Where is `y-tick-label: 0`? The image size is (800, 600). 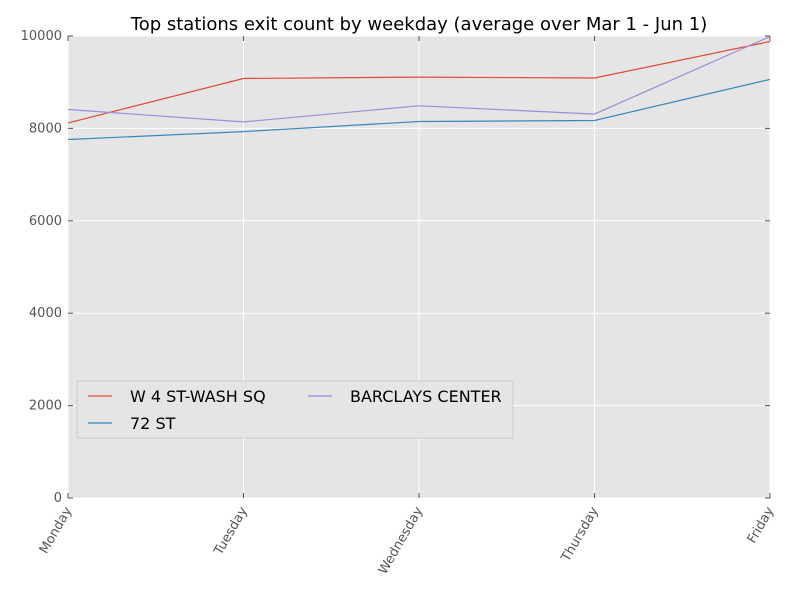
y-tick-label: 0 is located at coordinates (58, 498).